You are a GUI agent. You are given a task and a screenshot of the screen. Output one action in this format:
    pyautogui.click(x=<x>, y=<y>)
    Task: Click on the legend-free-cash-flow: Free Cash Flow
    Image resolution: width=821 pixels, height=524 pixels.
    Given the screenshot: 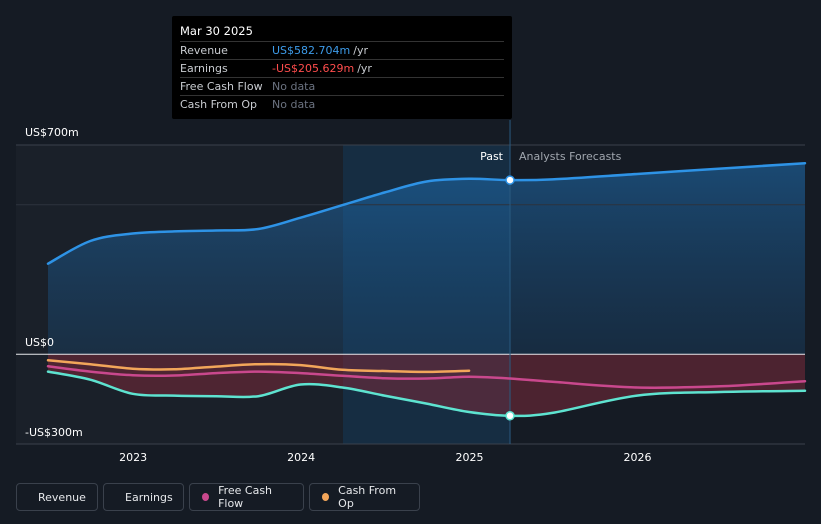 What is the action you would take?
    pyautogui.click(x=246, y=497)
    